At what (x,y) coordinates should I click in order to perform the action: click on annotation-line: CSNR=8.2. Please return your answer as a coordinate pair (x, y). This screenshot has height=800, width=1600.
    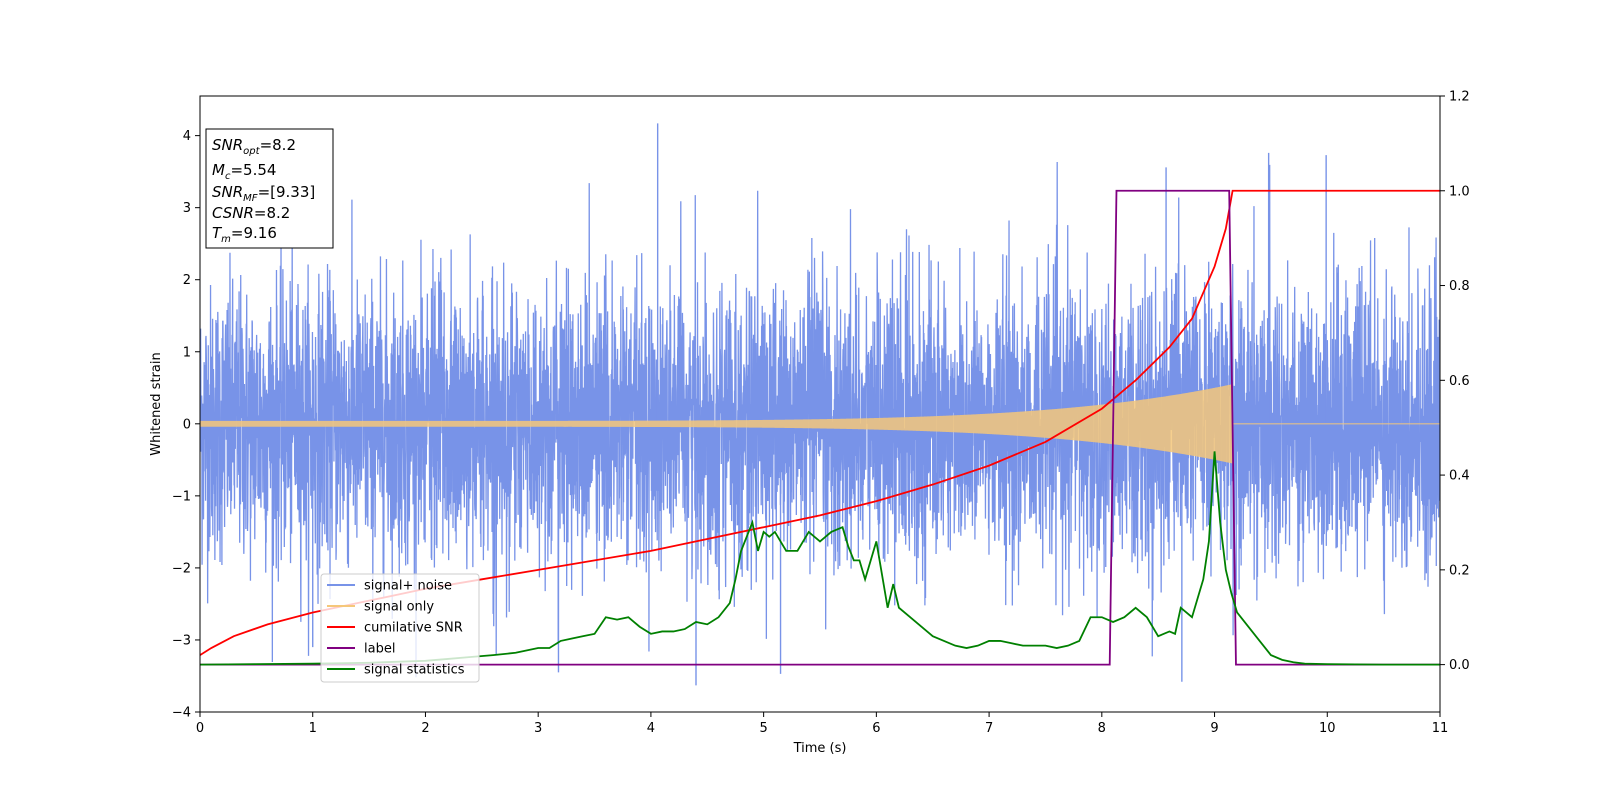
    Looking at the image, I should click on (251, 213).